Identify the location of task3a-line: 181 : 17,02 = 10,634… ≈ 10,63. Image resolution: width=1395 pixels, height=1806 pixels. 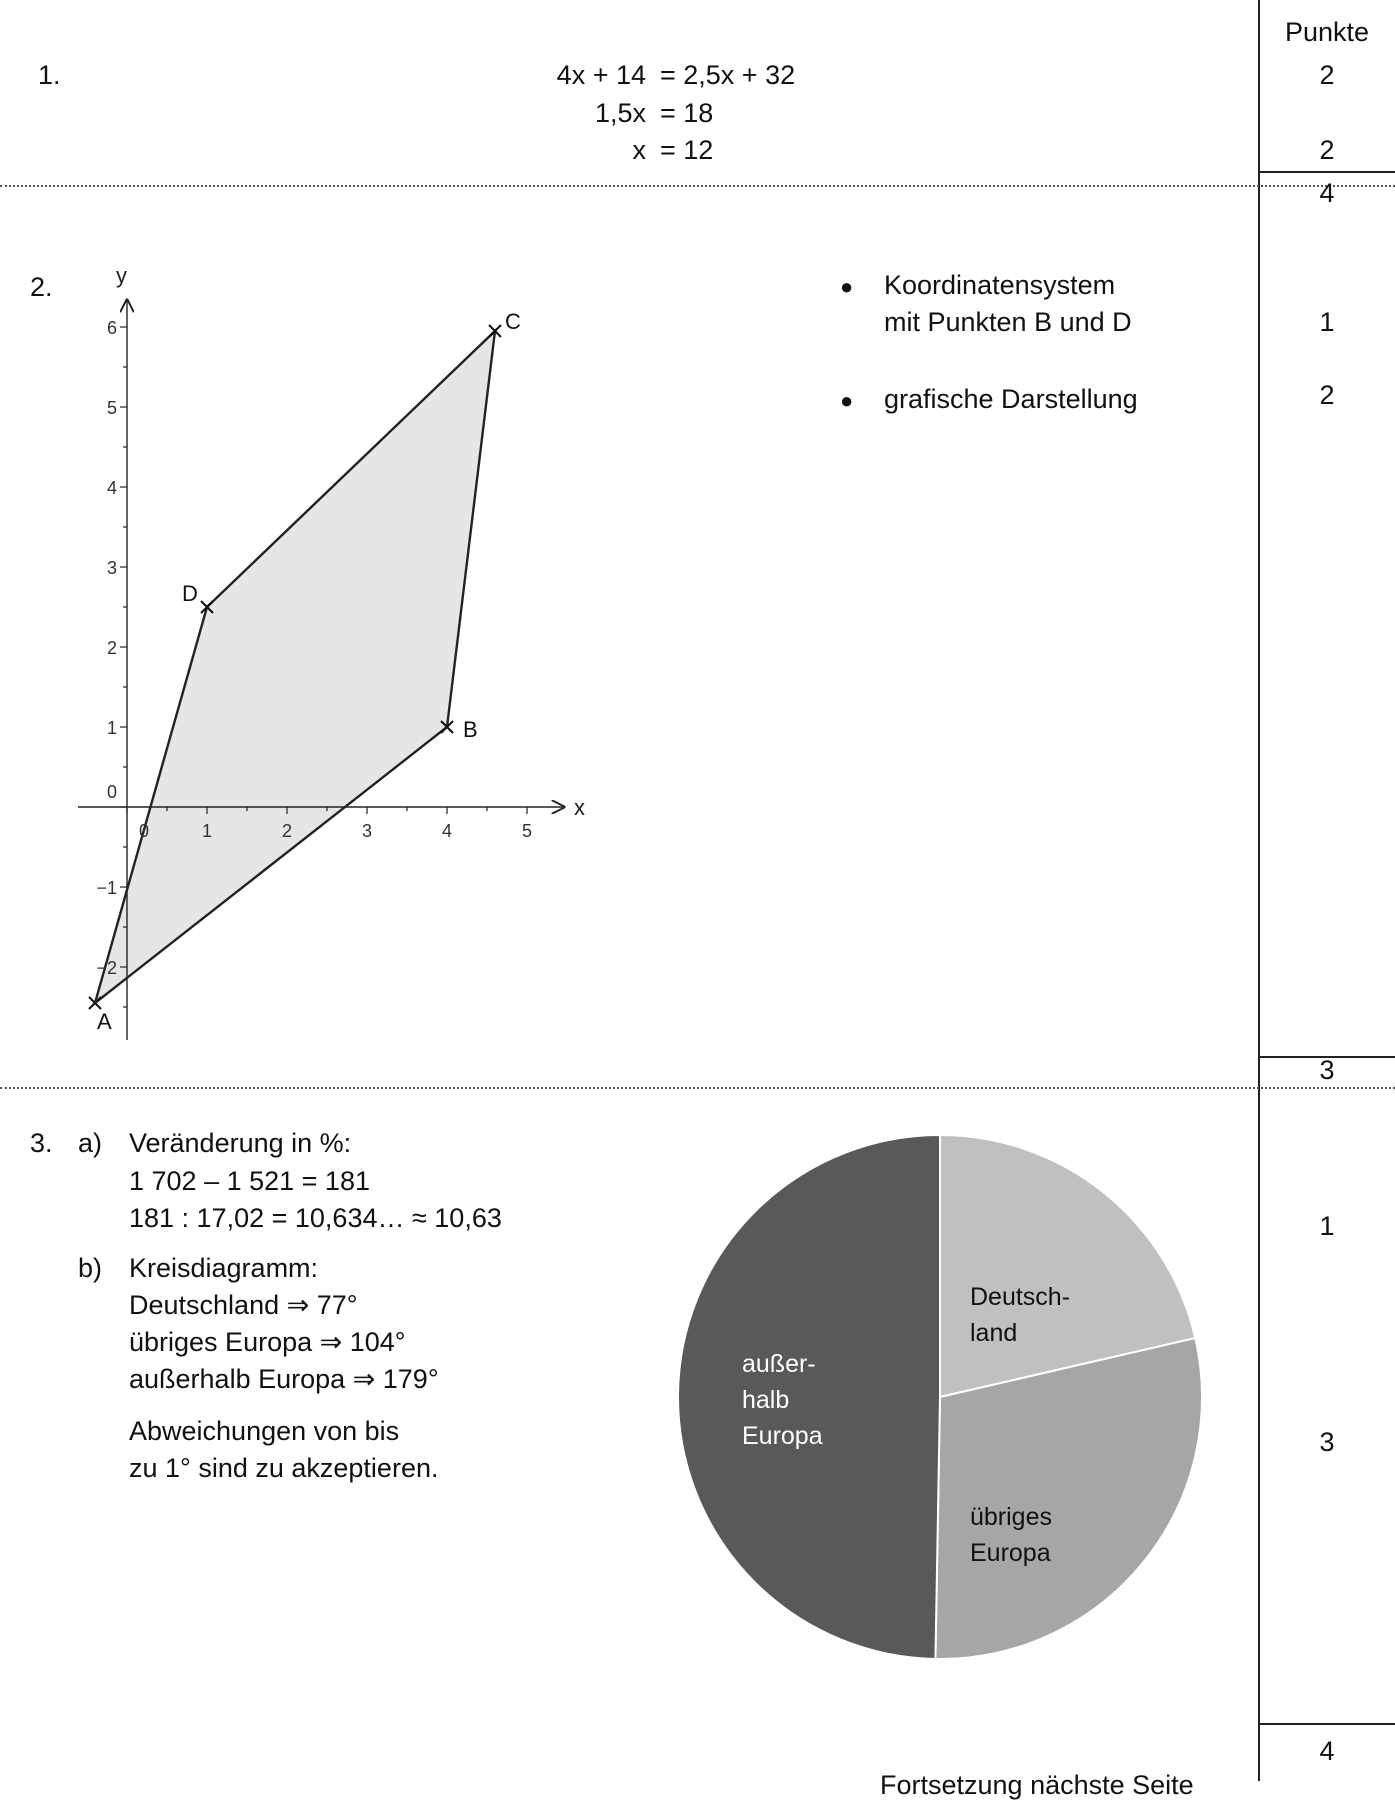
(315, 1218).